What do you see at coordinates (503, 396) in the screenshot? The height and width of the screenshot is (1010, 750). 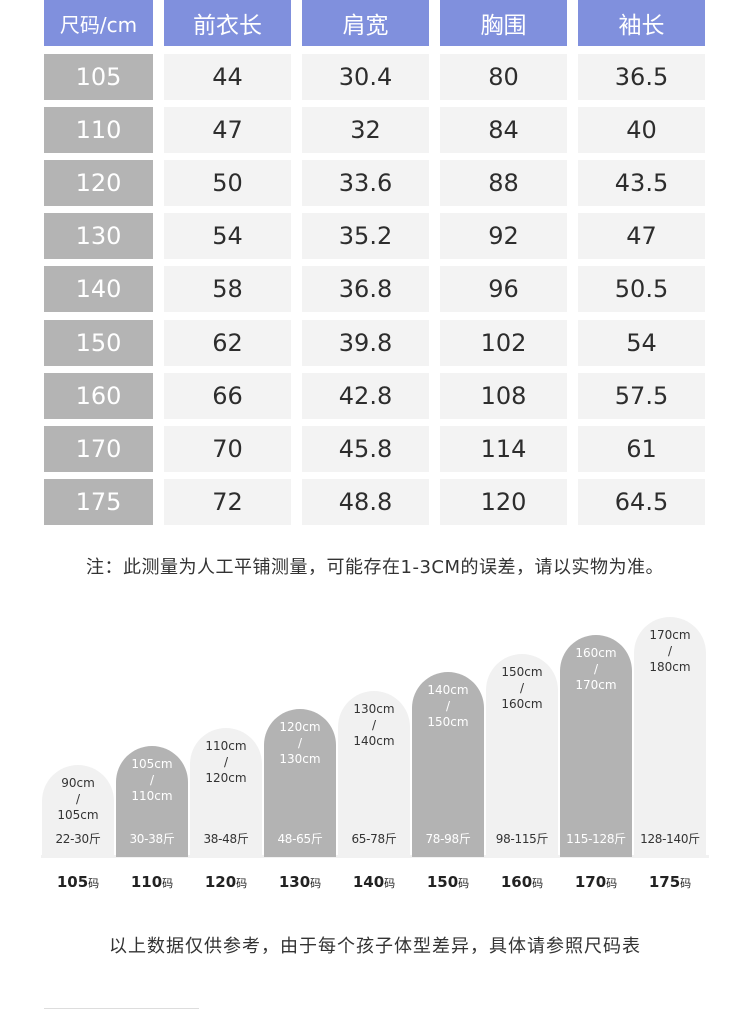 I see `table-cell: 108` at bounding box center [503, 396].